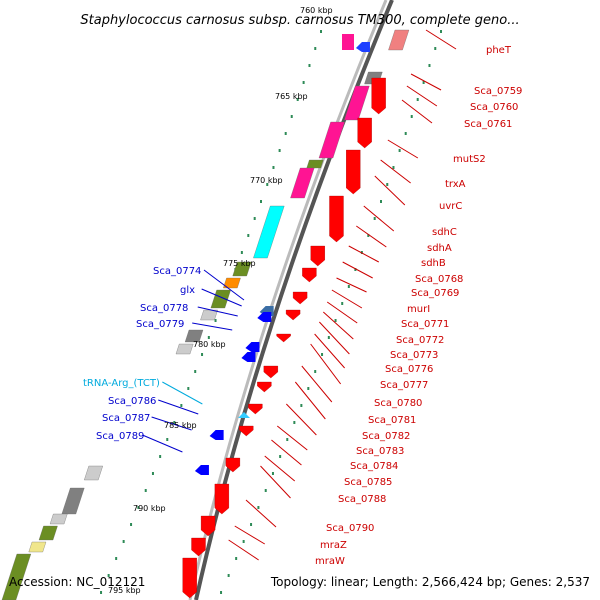  Describe the element at coordinates (121, 383) in the screenshot. I see `gene-label: tRNA-Arg_(TCT)` at that location.